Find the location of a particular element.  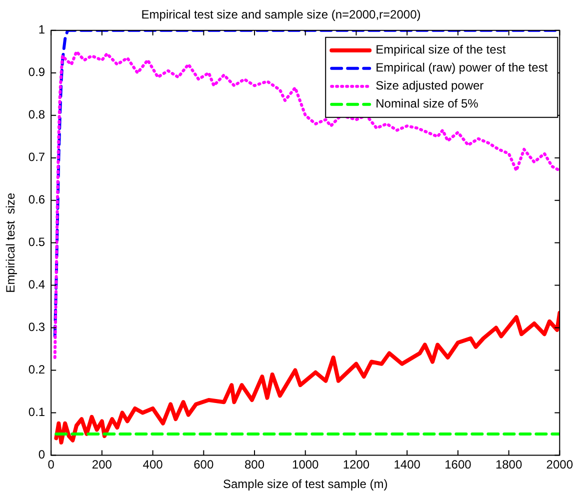

y-tick-label: 1 is located at coordinates (42, 29).